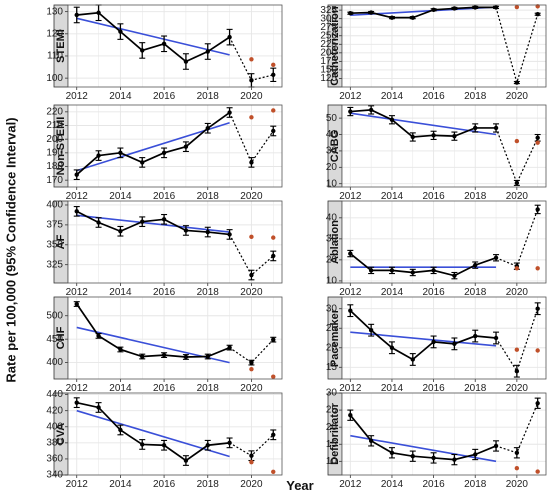 This screenshot has height=501, width=550. What do you see at coordinates (54, 410) in the screenshot?
I see `y-tick-label: 420` at bounding box center [54, 410].